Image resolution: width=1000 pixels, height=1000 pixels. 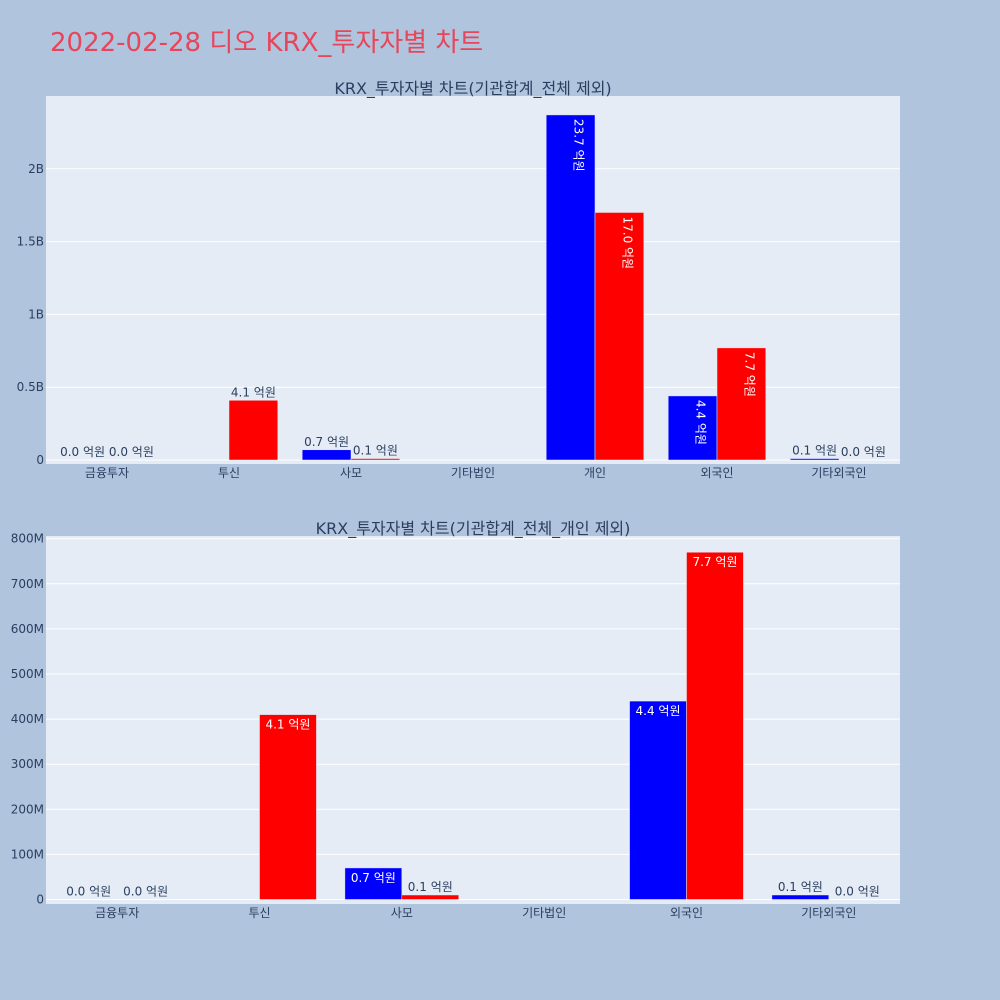 What do you see at coordinates (27, 674) in the screenshot?
I see `y-tick-label: 500M` at bounding box center [27, 674].